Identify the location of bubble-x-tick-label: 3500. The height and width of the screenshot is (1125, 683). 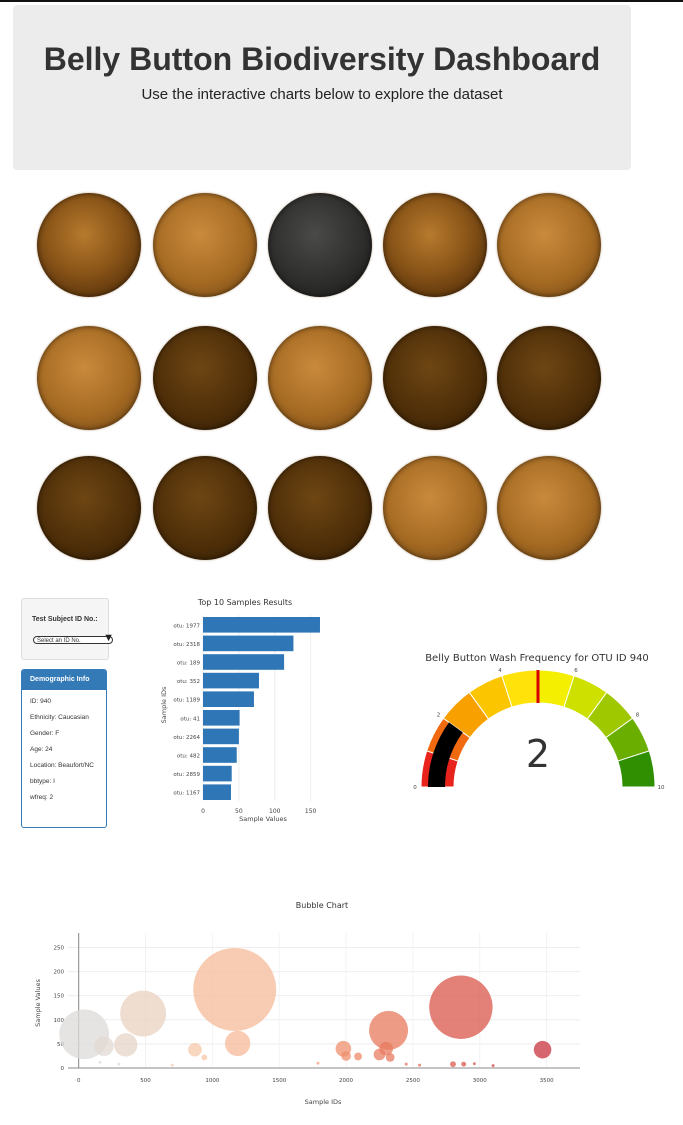
(547, 1081).